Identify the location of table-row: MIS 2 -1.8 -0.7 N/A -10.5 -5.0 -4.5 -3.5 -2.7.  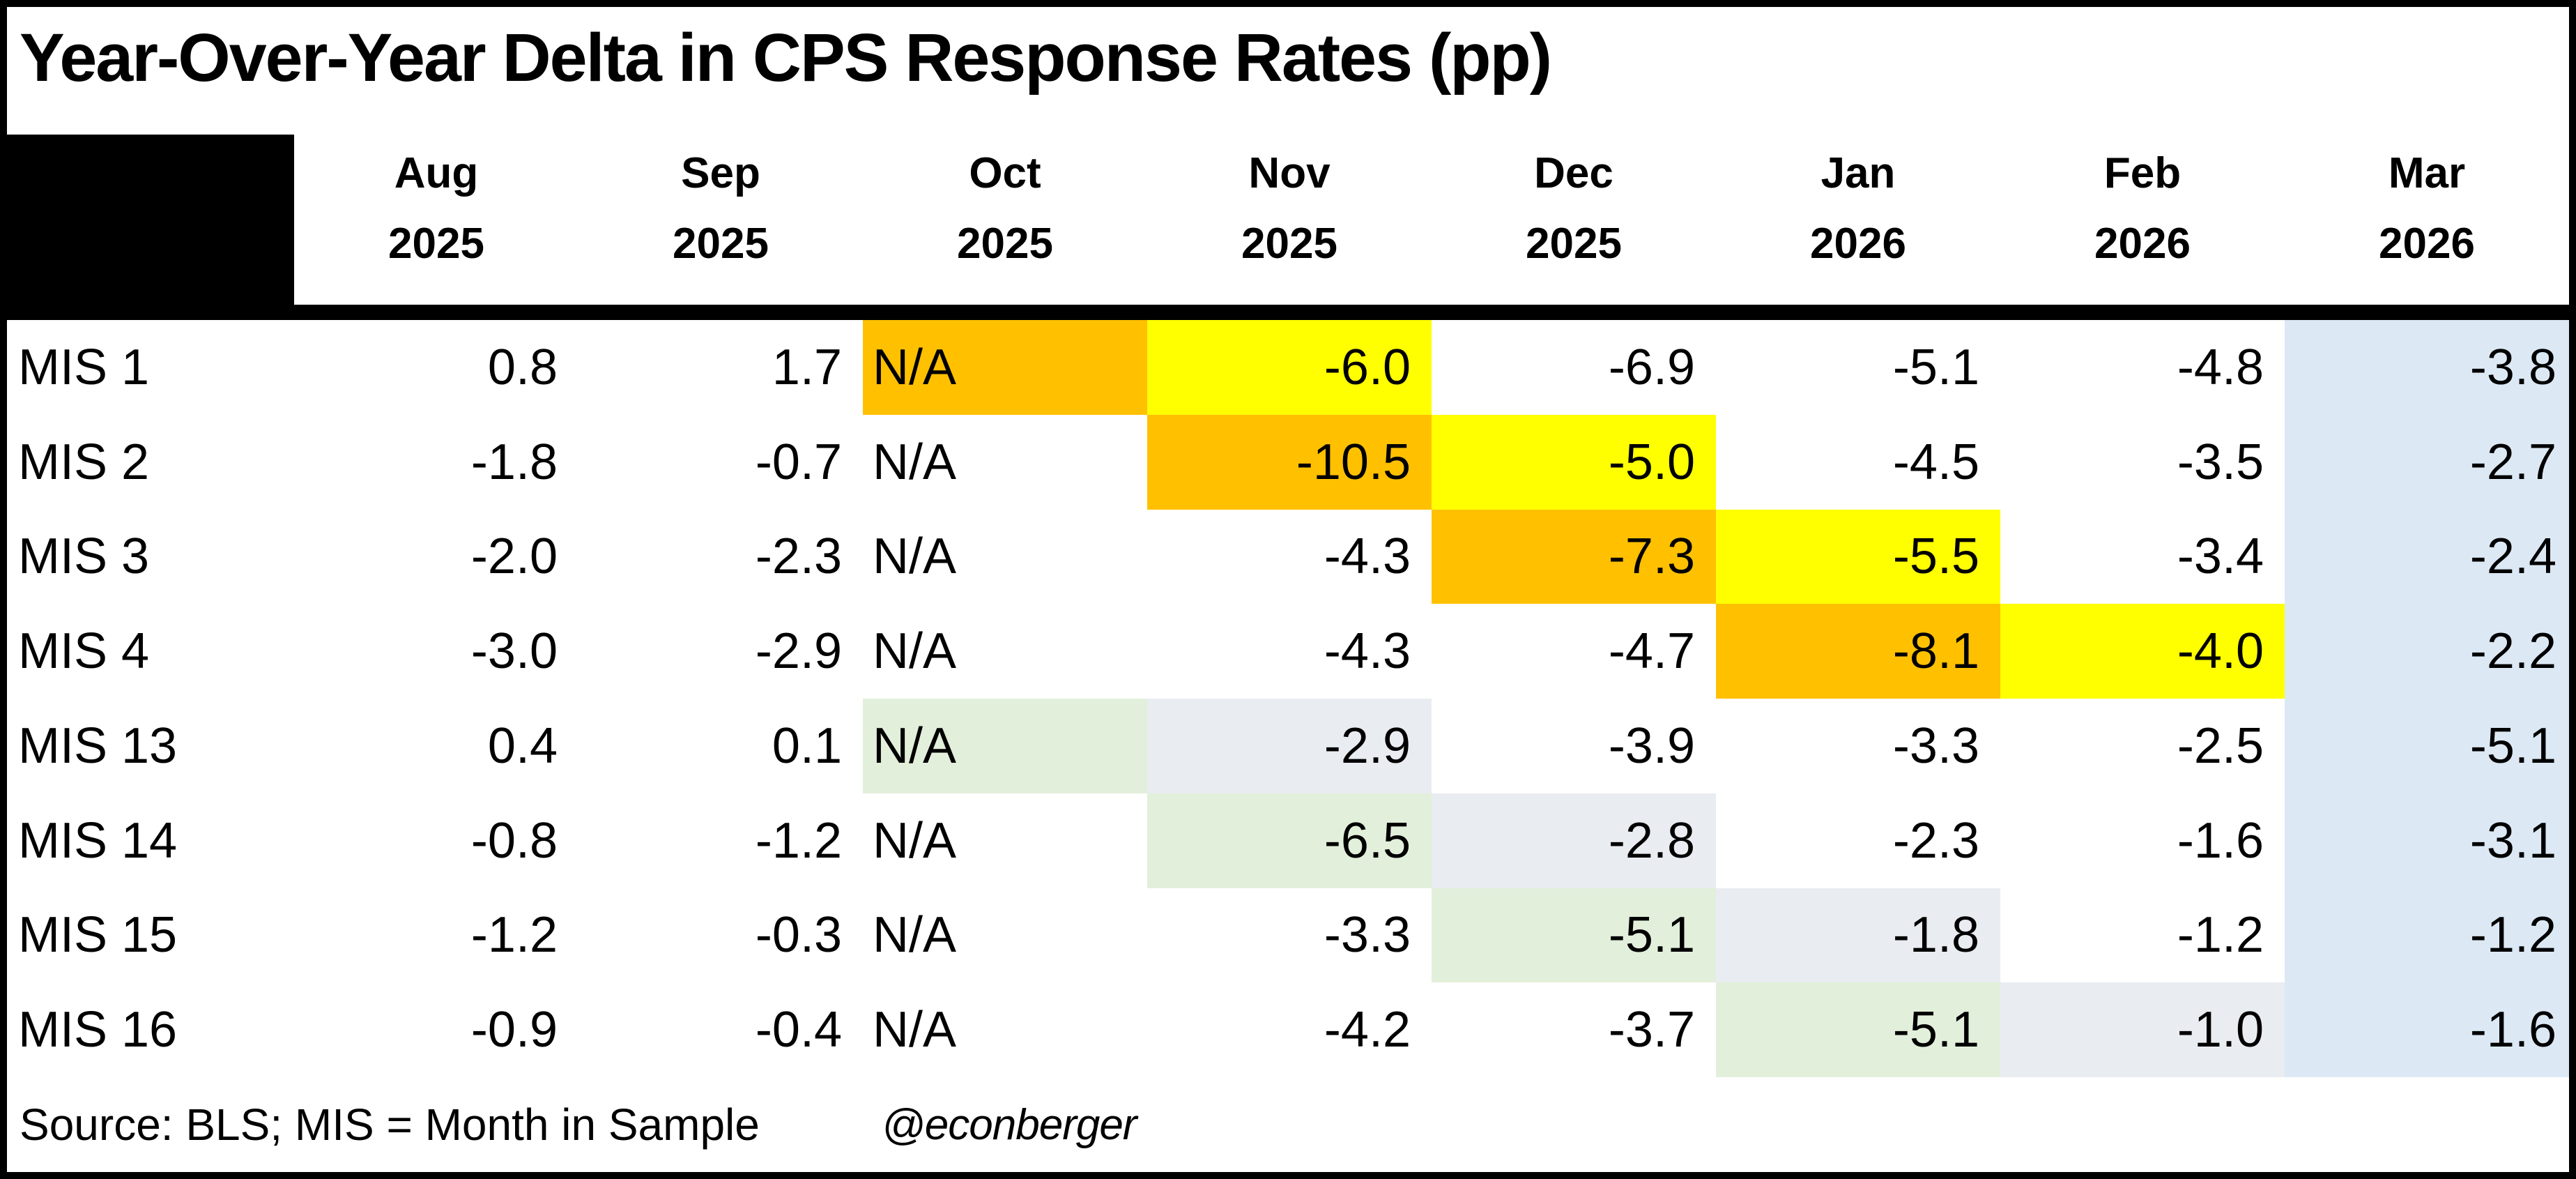
(1288, 462).